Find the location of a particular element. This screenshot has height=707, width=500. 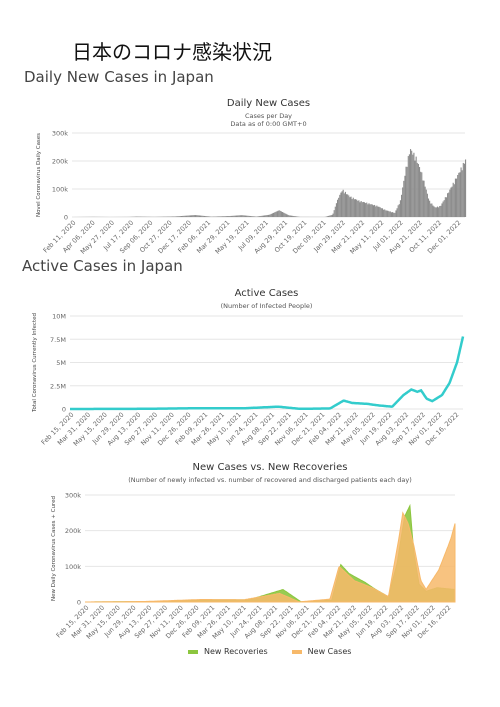

recov-y-tick-label: 100k is located at coordinates (73, 567).